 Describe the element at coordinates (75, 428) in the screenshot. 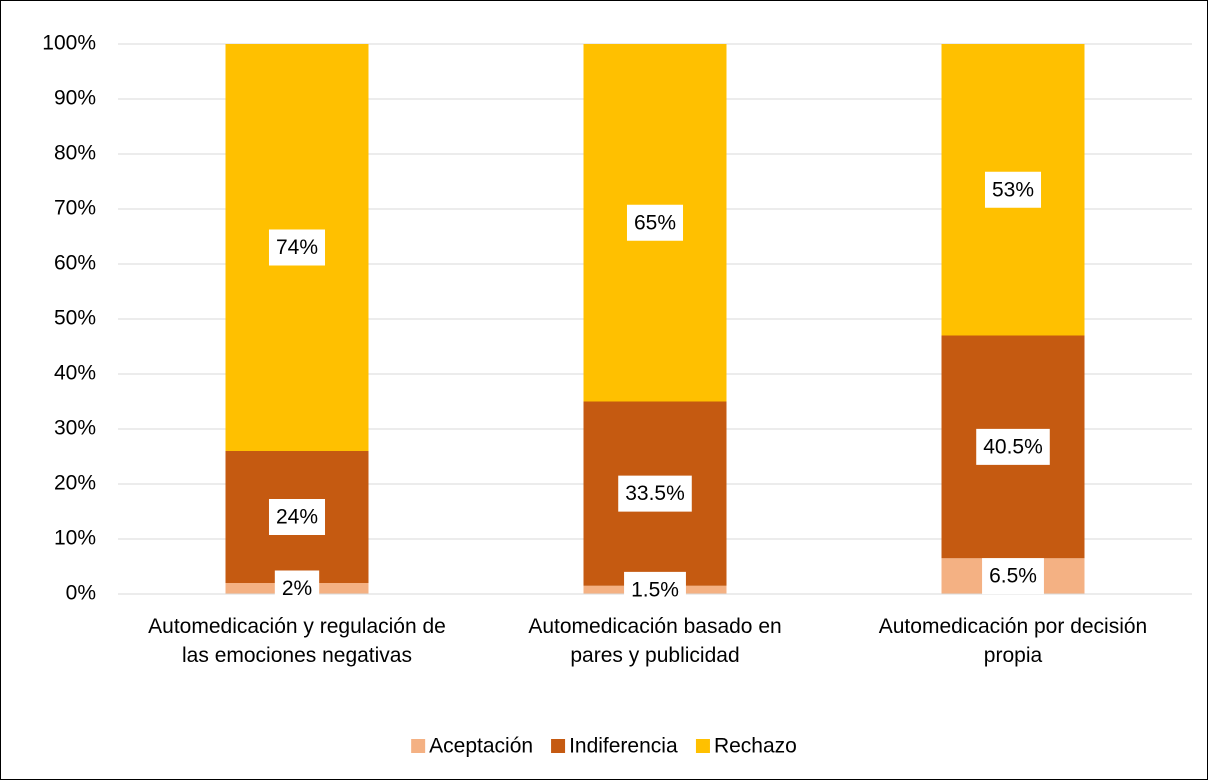

I see `y-tick-label: 30%` at that location.